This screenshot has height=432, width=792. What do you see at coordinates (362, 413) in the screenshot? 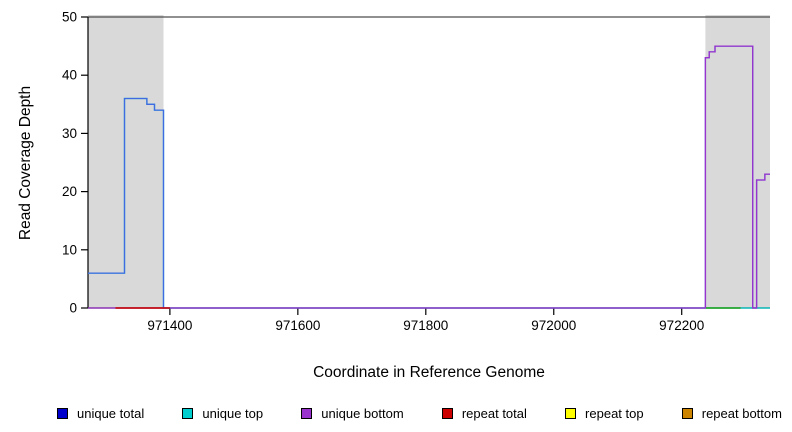
I see `legend-label-unique-bottom: unique bottom` at bounding box center [362, 413].